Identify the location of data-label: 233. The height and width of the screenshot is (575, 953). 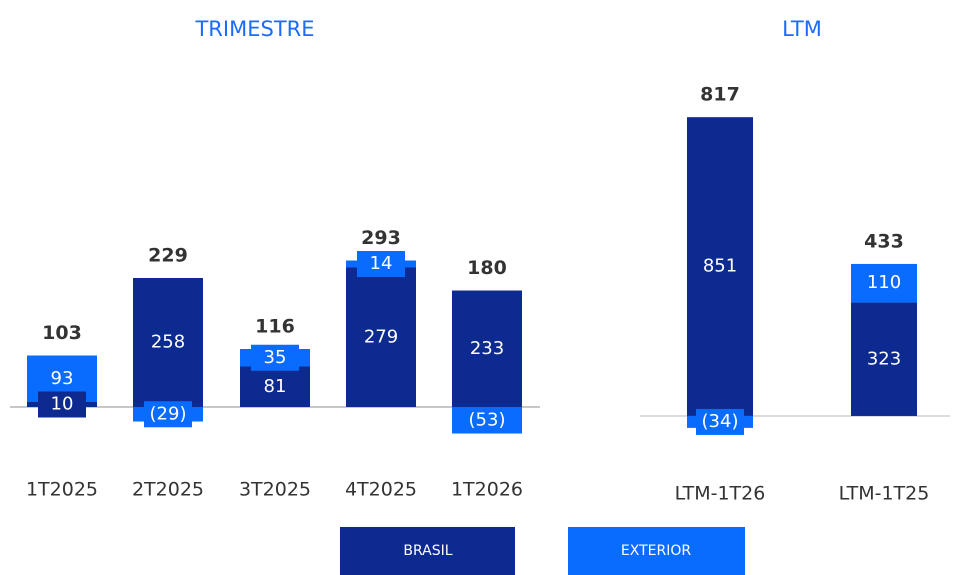
(487, 348).